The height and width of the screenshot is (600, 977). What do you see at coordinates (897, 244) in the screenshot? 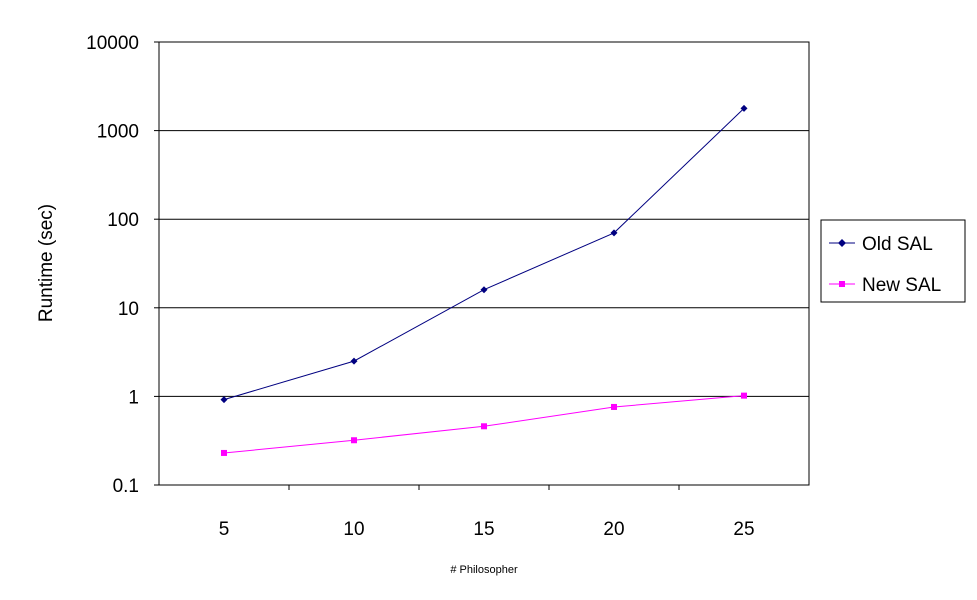
I see `legend-label-old-sal: Old SAL` at bounding box center [897, 244].